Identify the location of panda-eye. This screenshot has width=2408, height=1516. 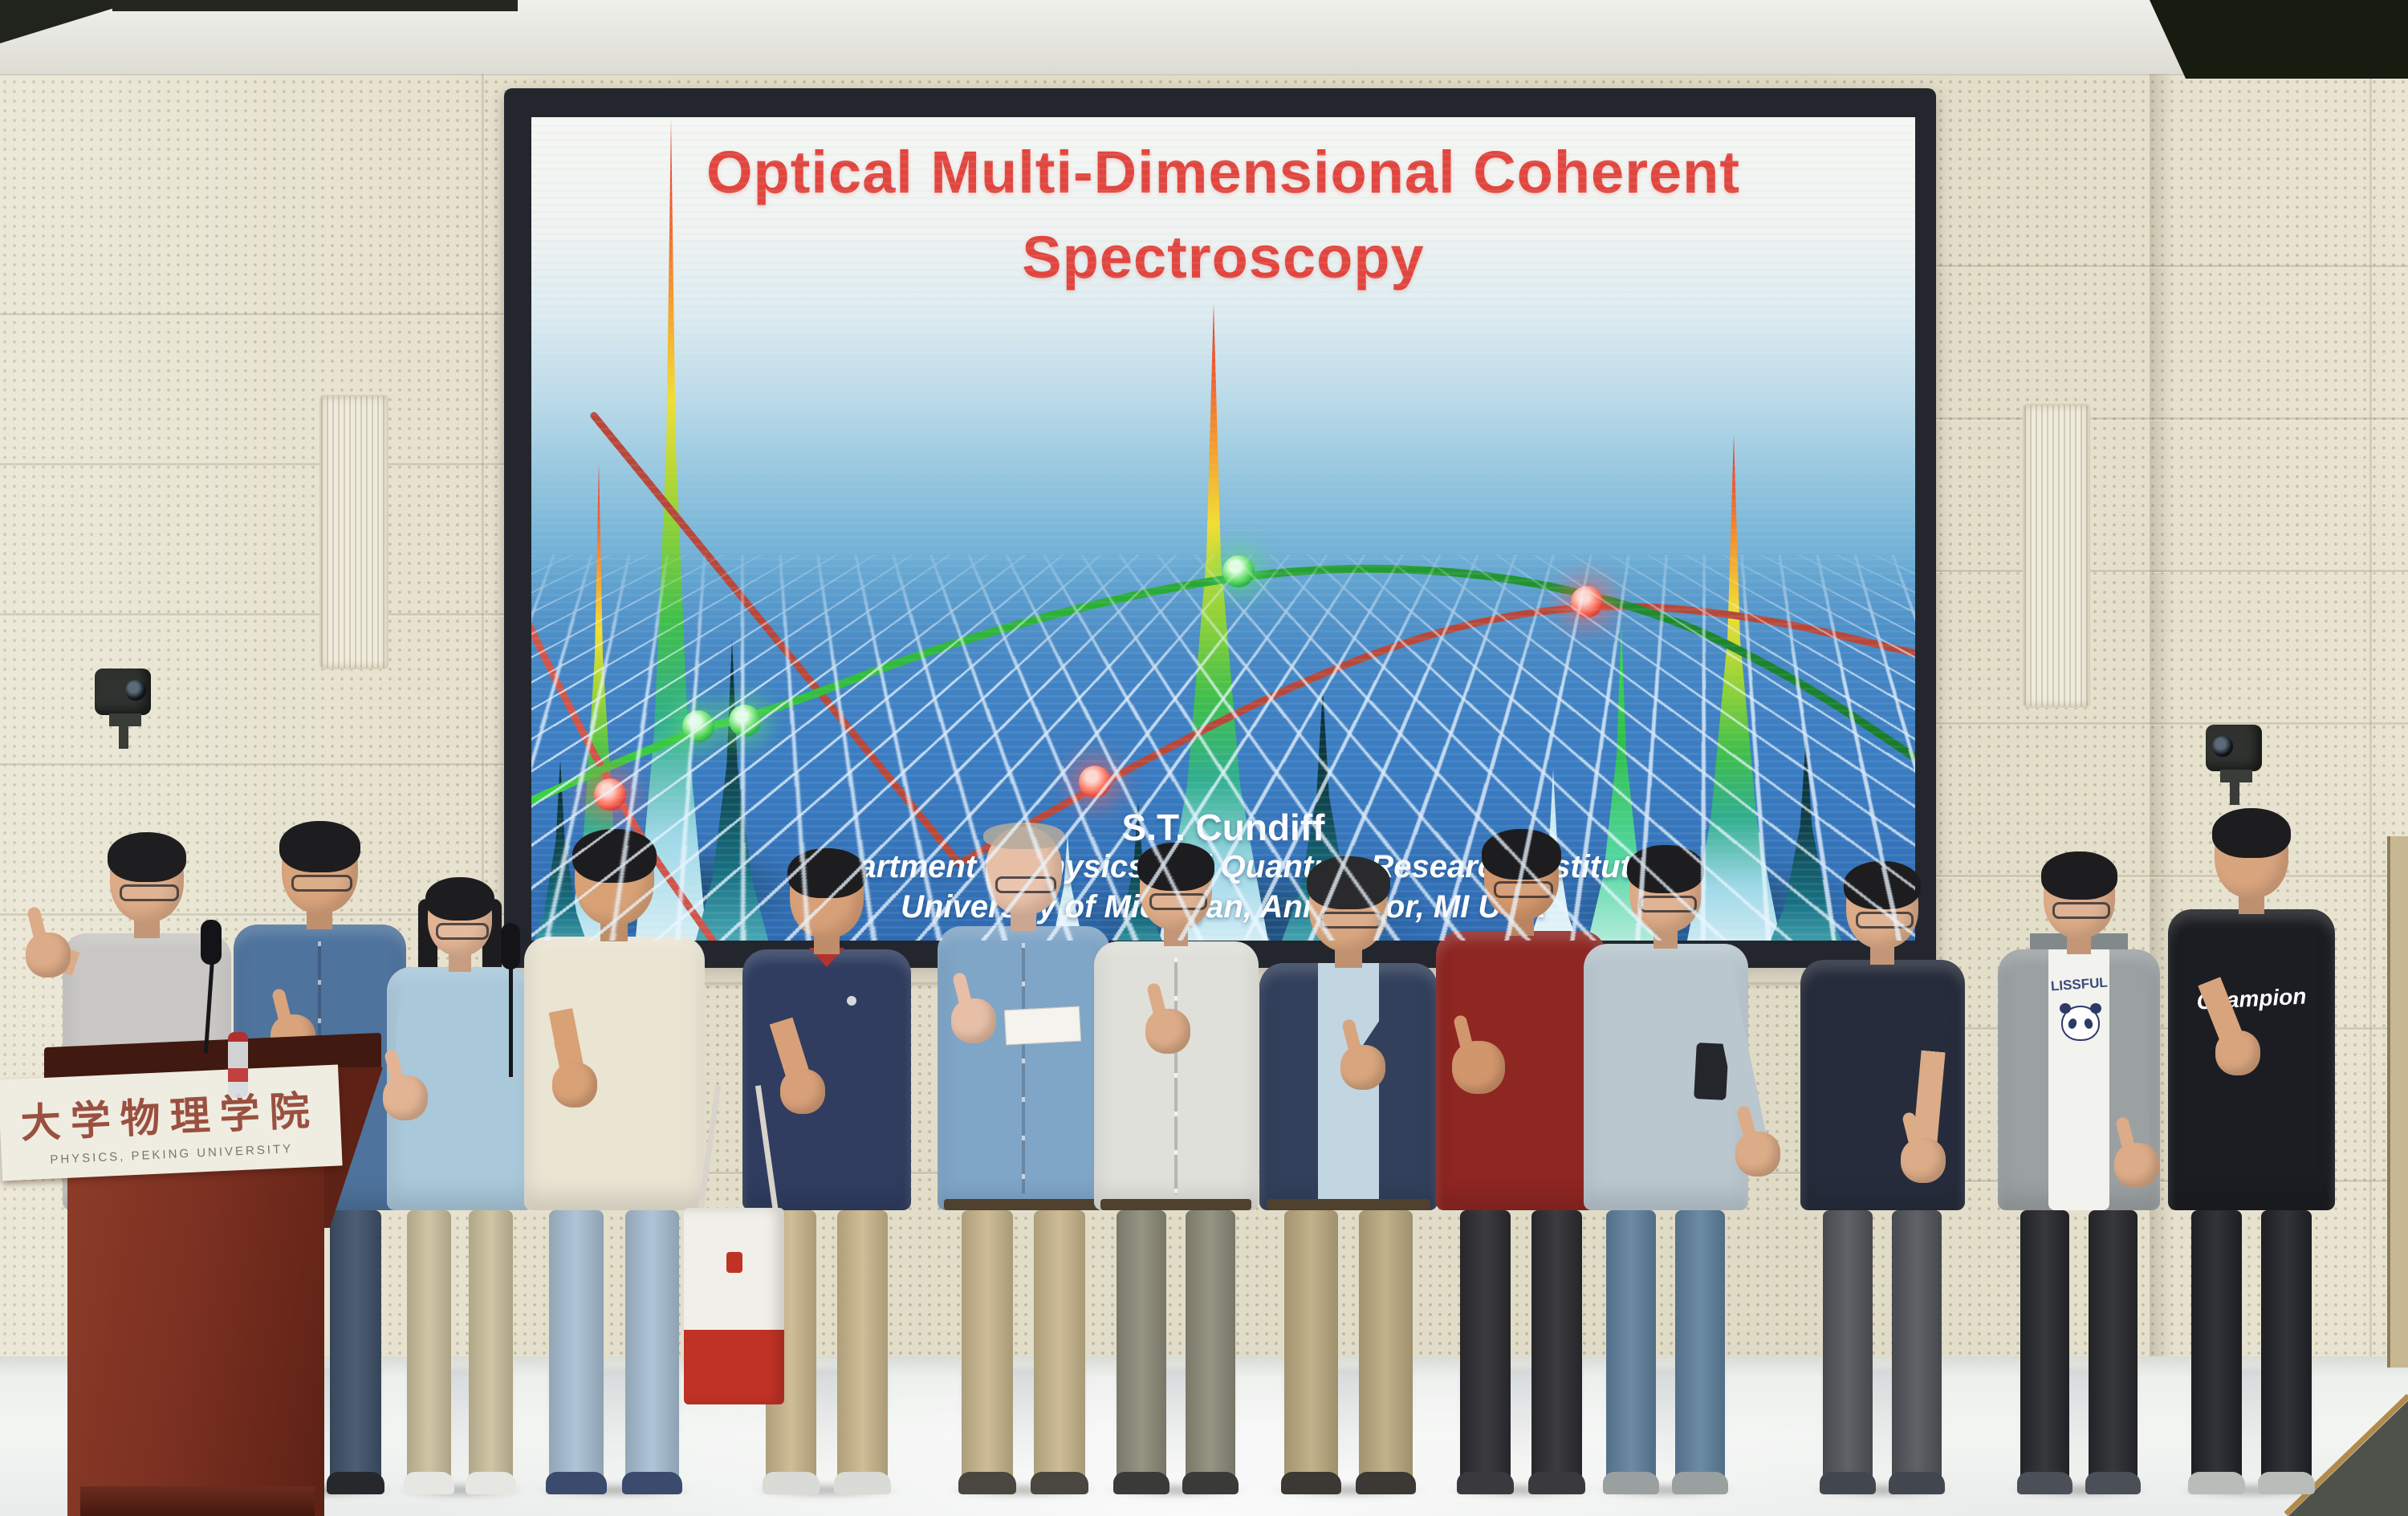
(2088, 1024).